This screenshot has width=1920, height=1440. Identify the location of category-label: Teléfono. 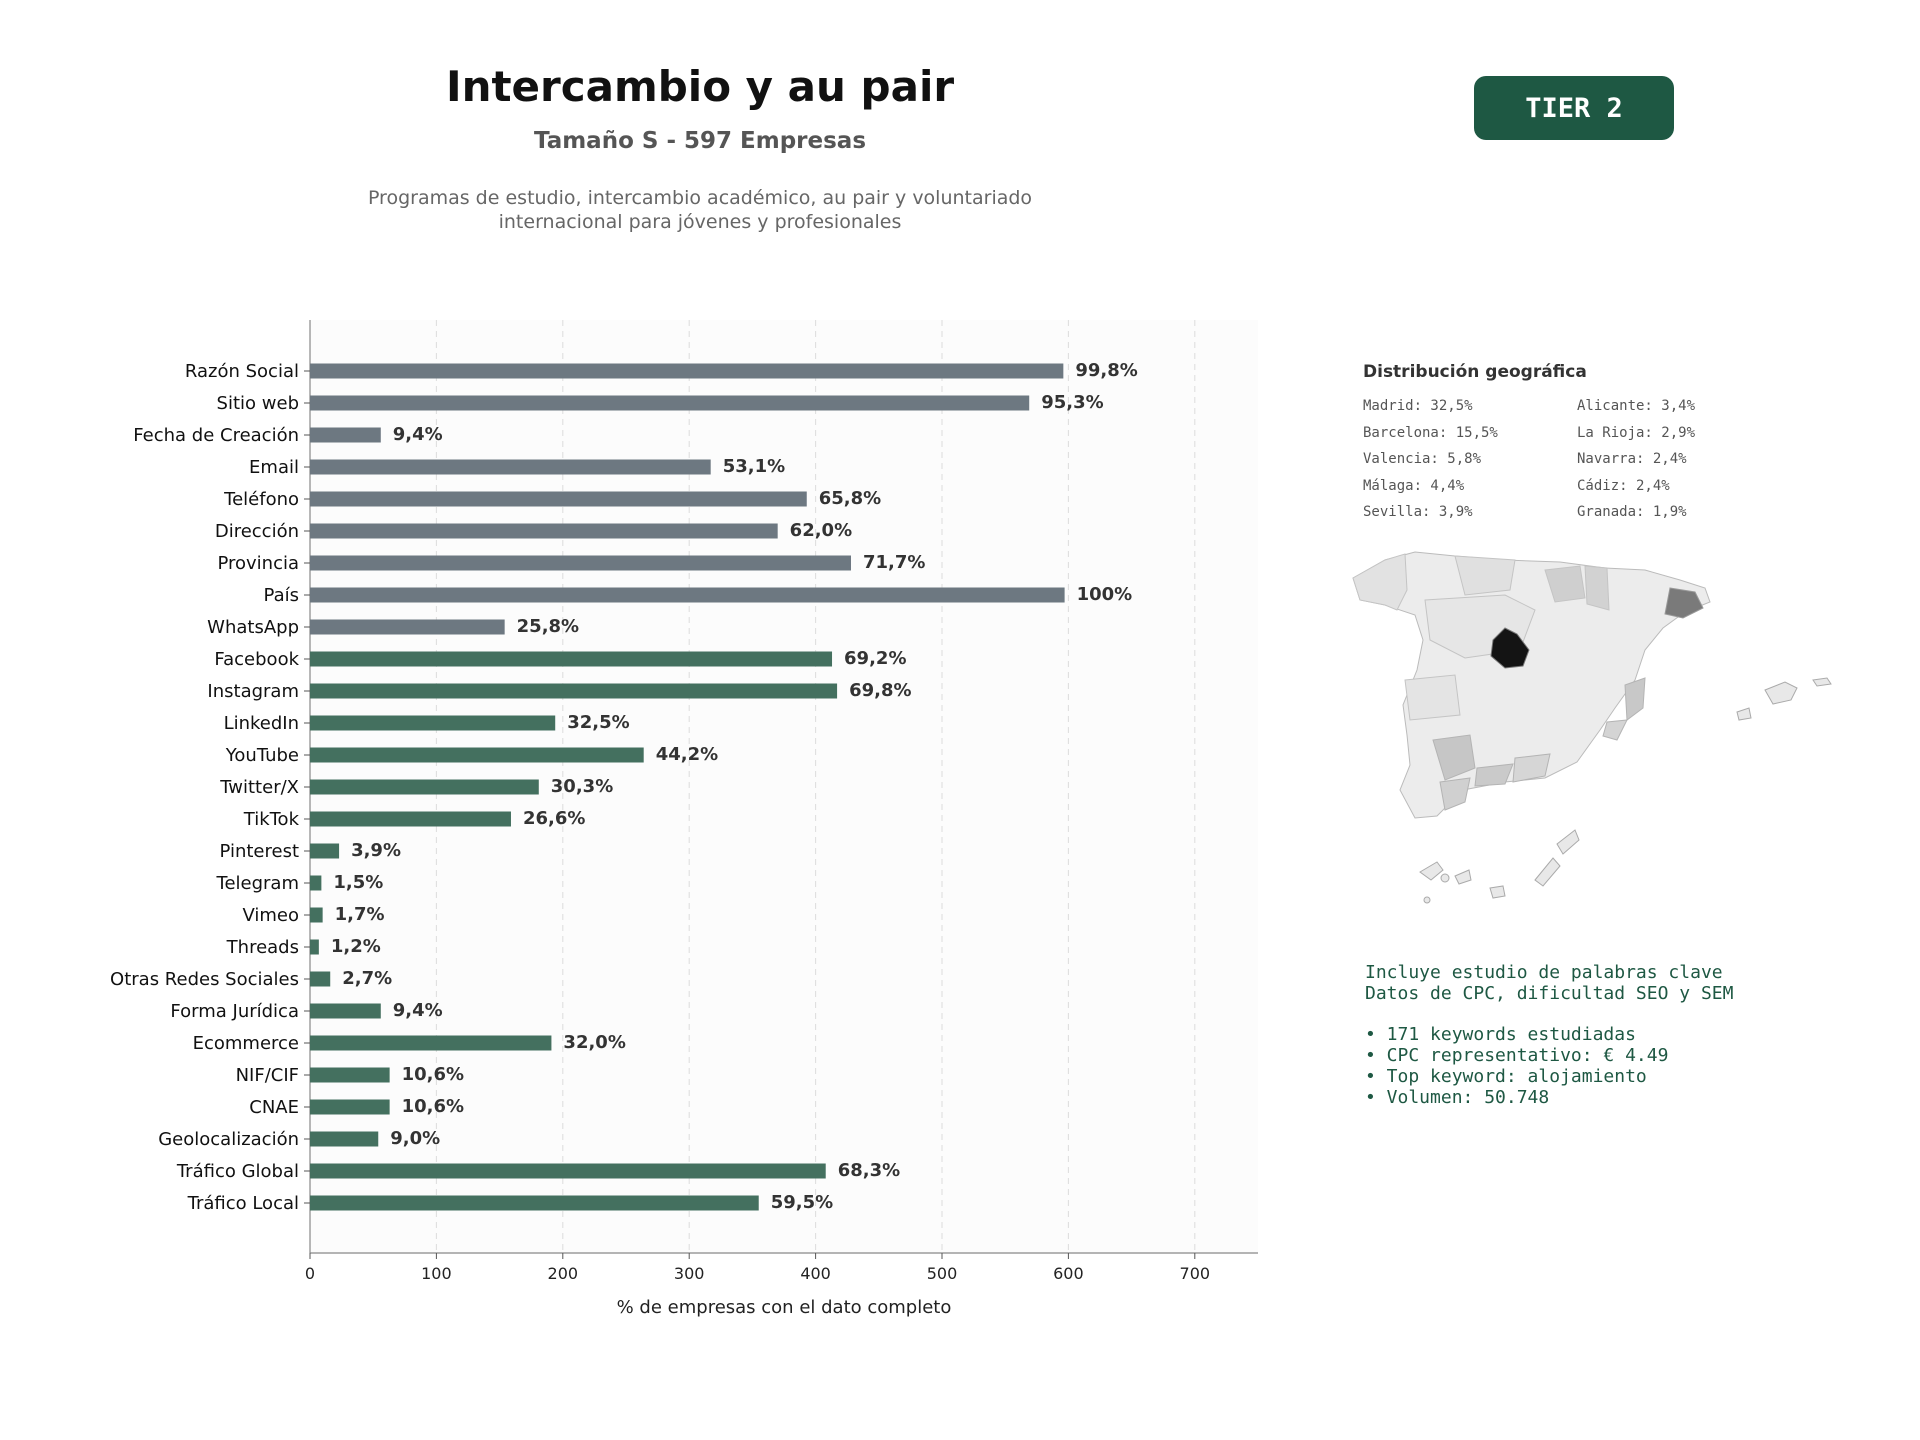
(261, 499).